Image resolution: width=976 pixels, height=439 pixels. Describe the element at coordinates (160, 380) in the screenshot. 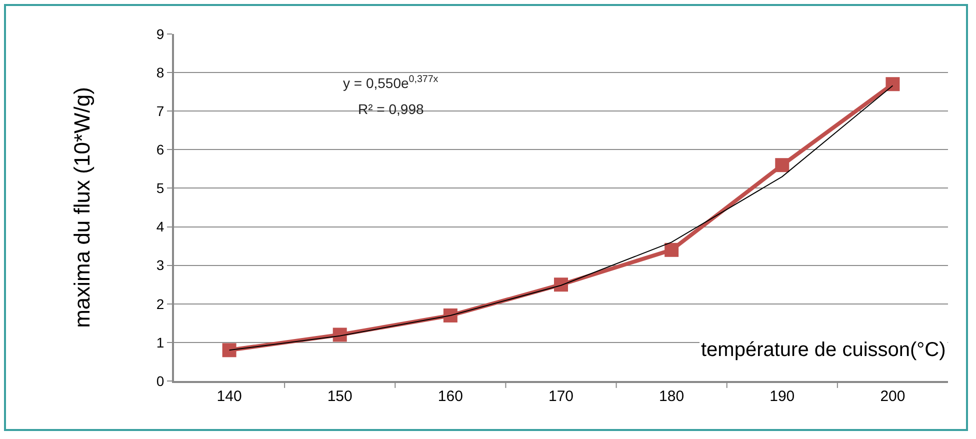

I see `y-tick-label: 0` at that location.